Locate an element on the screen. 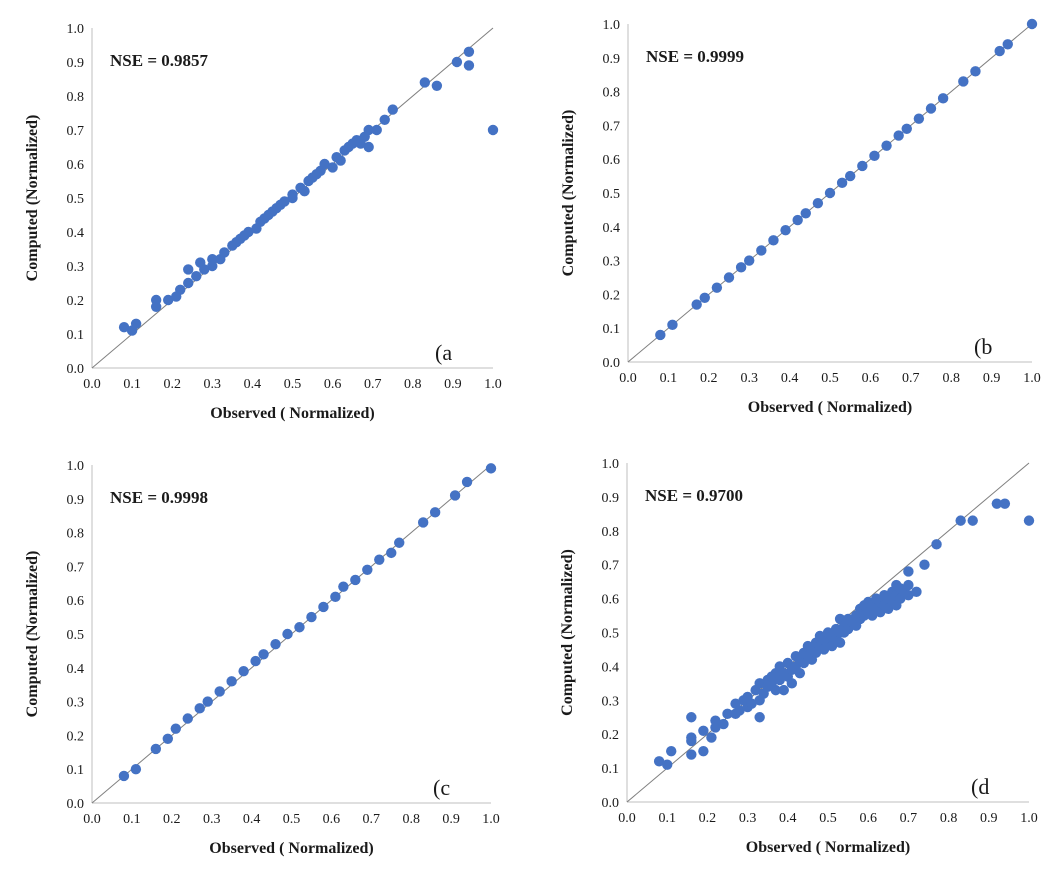 The width and height of the screenshot is (1064, 882). nse-annotation: NSE = 0.9999 is located at coordinates (695, 56).